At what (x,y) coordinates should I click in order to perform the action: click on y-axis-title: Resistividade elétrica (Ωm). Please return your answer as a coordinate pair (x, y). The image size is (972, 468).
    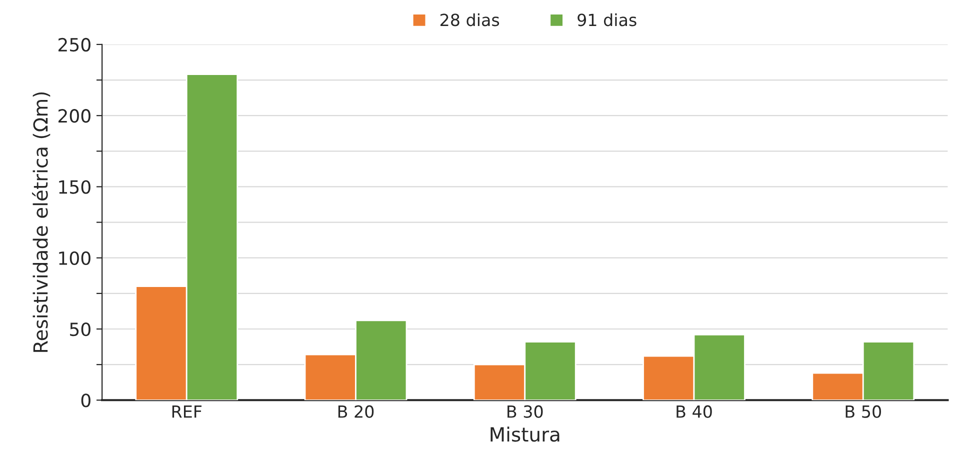
    Looking at the image, I should click on (41, 222).